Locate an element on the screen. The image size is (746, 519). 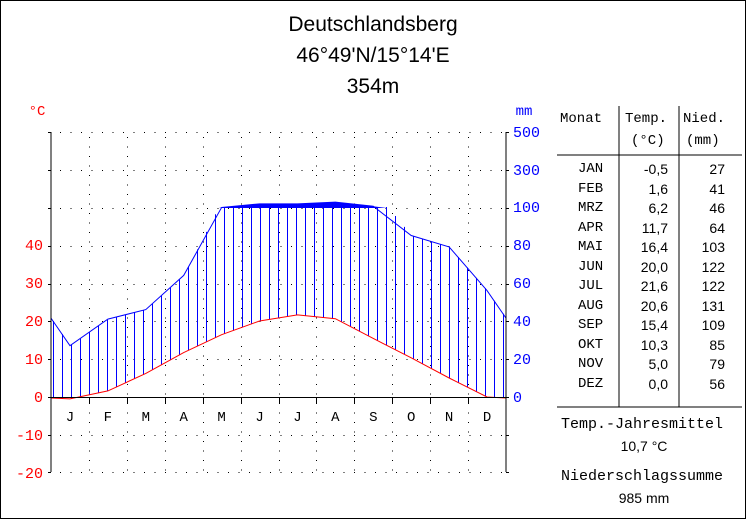
table-cell-precip: 103 is located at coordinates (713, 247).